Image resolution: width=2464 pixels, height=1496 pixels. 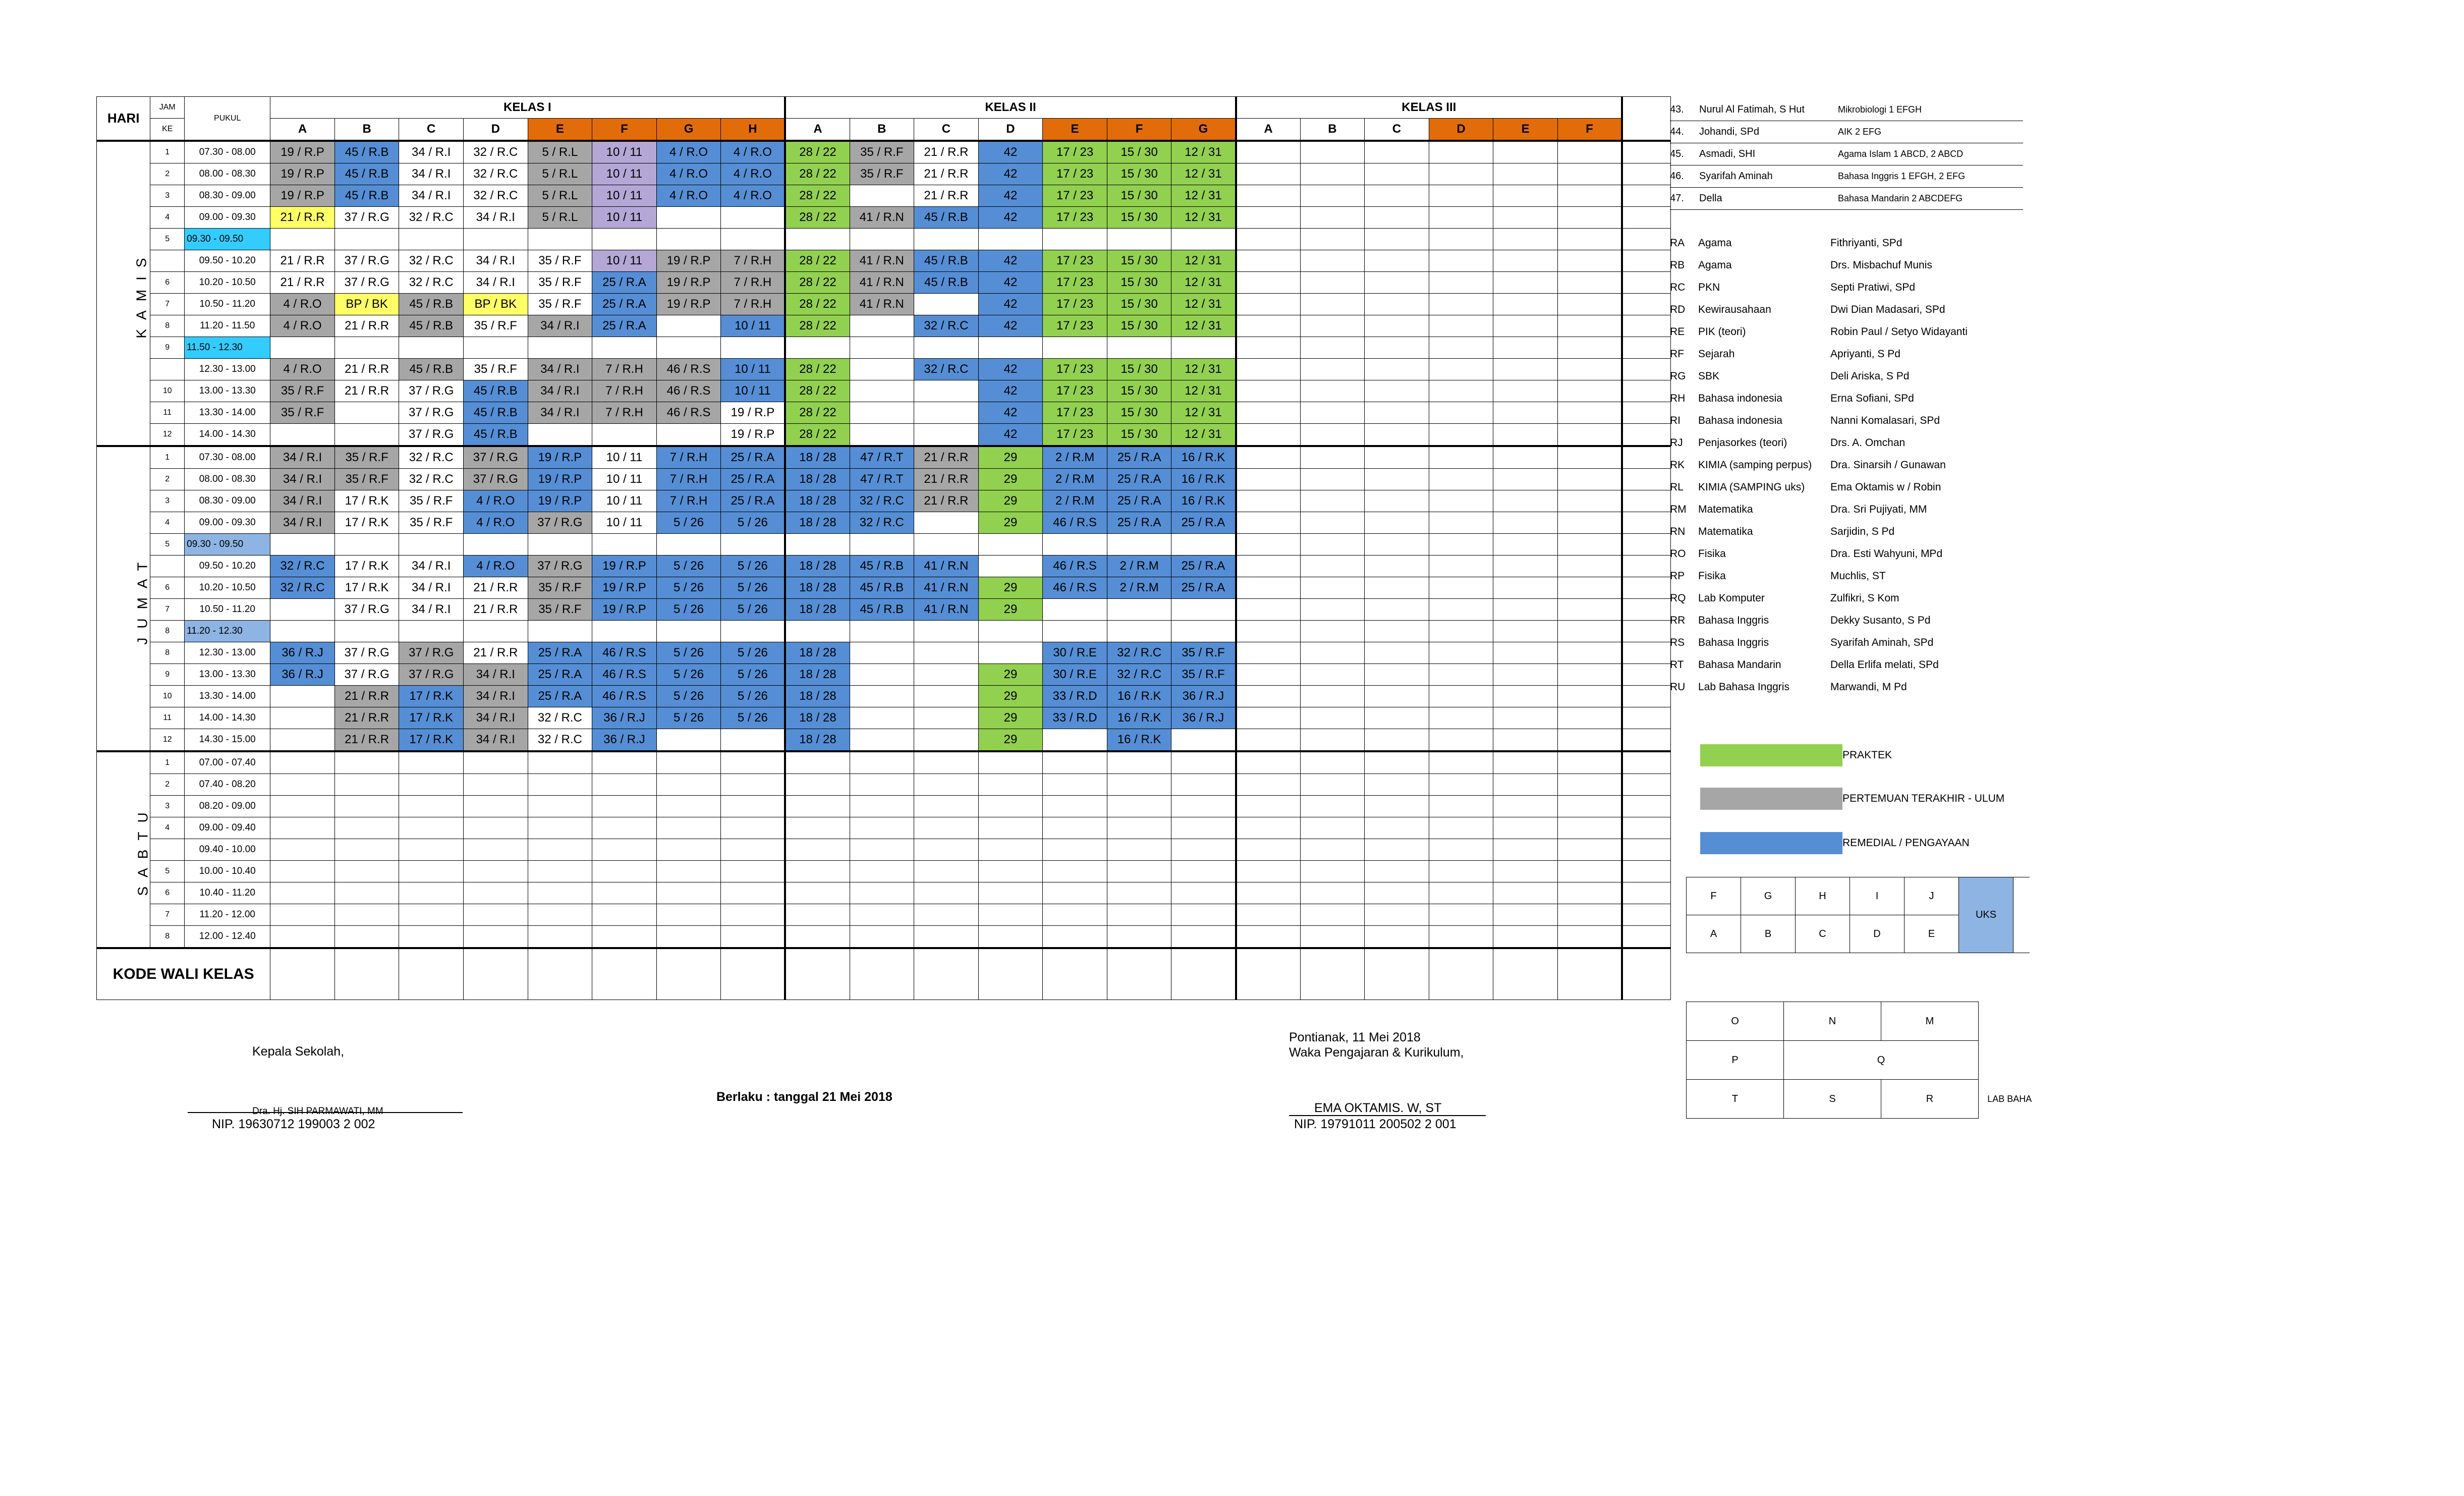 I want to click on time-cell: 13.00 - 13.30, so click(x=227, y=391).